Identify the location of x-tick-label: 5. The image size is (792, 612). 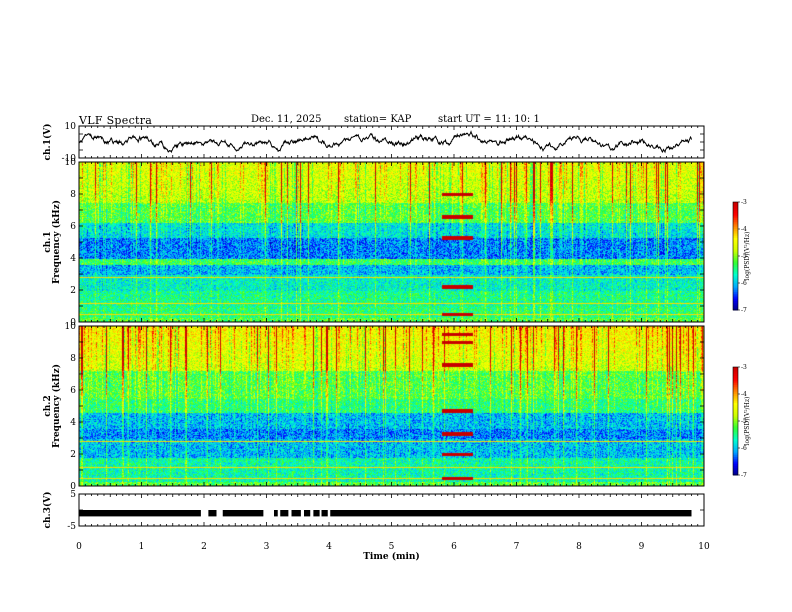
(392, 547).